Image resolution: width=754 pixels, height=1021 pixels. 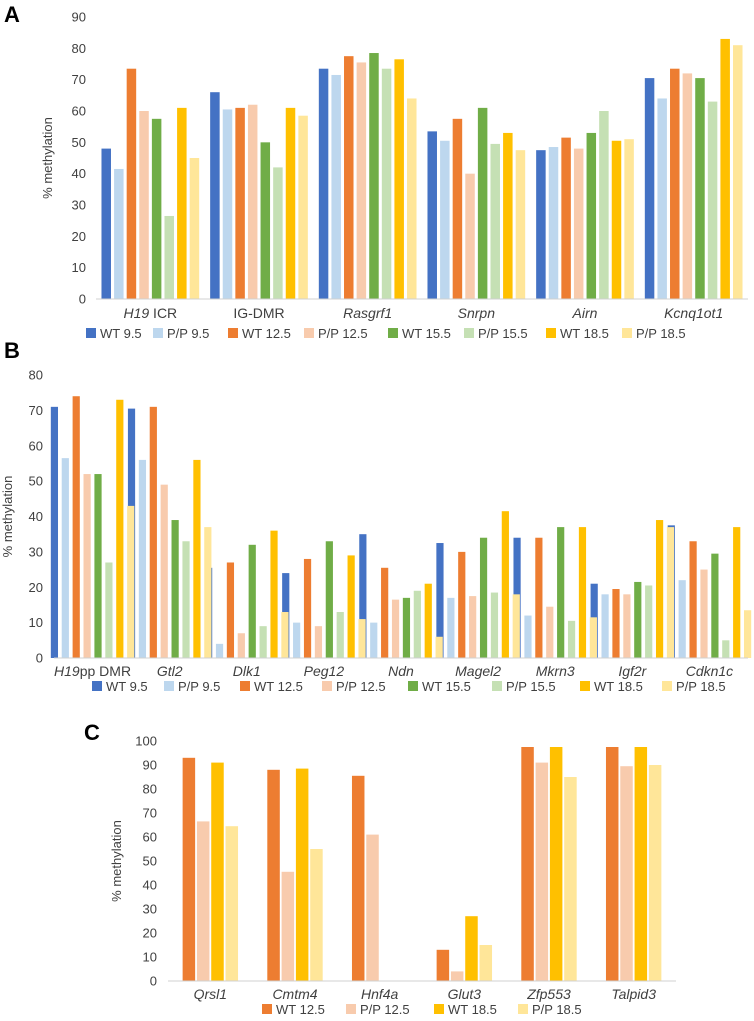 I want to click on category-label-name: Cdkn1c, so click(x=709, y=671).